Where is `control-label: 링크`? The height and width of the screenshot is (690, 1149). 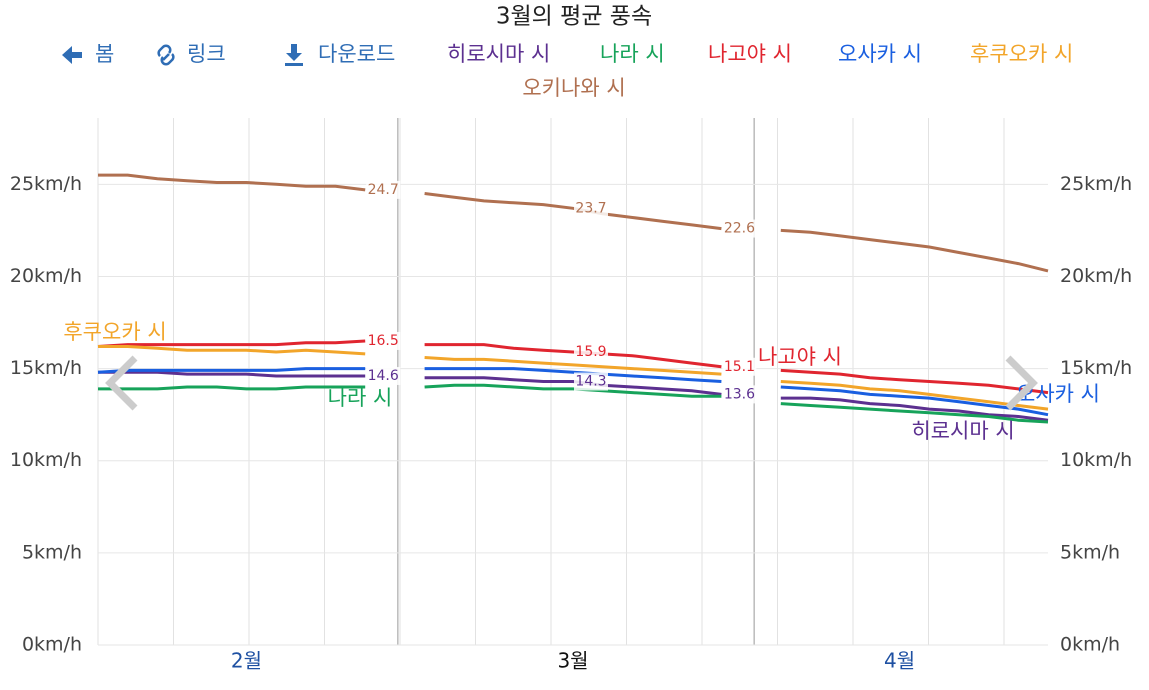 control-label: 링크 is located at coordinates (206, 54).